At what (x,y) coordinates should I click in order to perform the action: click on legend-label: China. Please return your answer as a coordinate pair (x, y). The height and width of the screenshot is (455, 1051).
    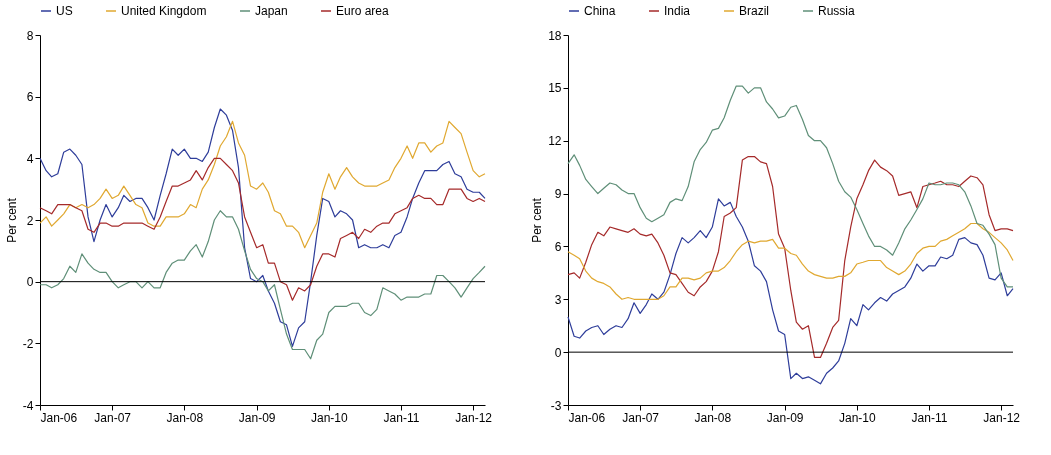
    Looking at the image, I should click on (600, 11).